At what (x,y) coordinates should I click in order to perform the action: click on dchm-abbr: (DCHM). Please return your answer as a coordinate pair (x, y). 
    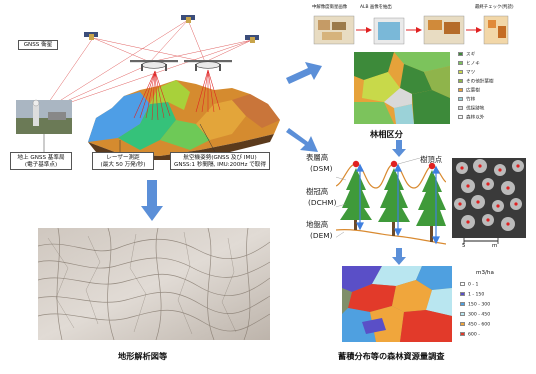
    Looking at the image, I should click on (322, 202).